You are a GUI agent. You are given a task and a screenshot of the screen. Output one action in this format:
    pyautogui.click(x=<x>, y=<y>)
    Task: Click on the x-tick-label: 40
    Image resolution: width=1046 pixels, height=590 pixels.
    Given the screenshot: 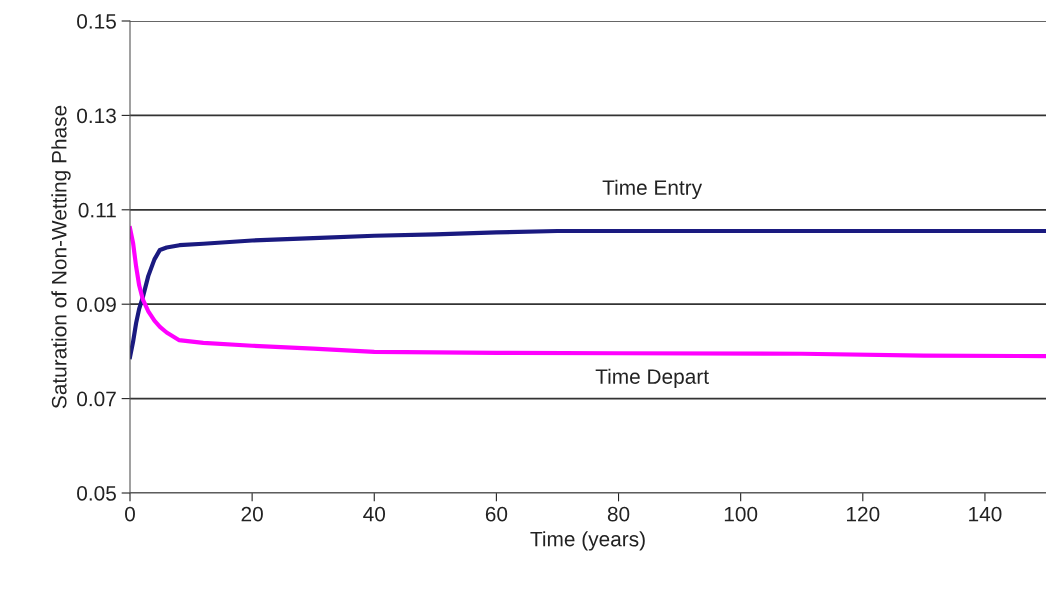 What is the action you would take?
    pyautogui.click(x=374, y=514)
    